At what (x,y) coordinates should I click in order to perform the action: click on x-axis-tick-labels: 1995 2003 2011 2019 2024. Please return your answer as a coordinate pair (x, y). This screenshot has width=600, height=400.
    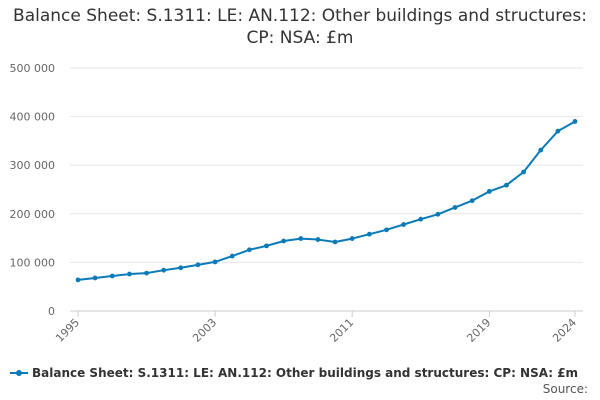
    Looking at the image, I should click on (316, 330).